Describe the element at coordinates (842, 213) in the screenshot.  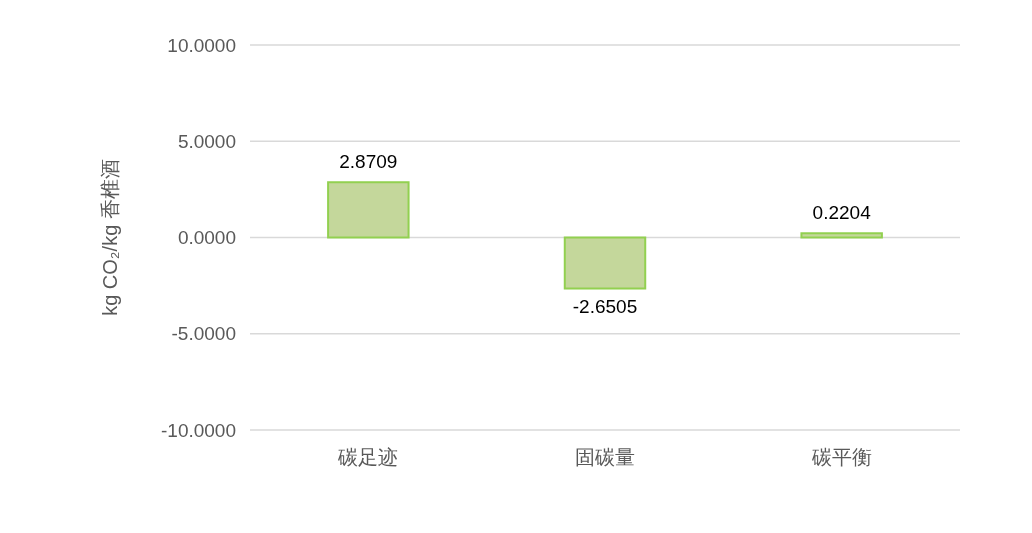
I see `data-label: 0.2204` at that location.